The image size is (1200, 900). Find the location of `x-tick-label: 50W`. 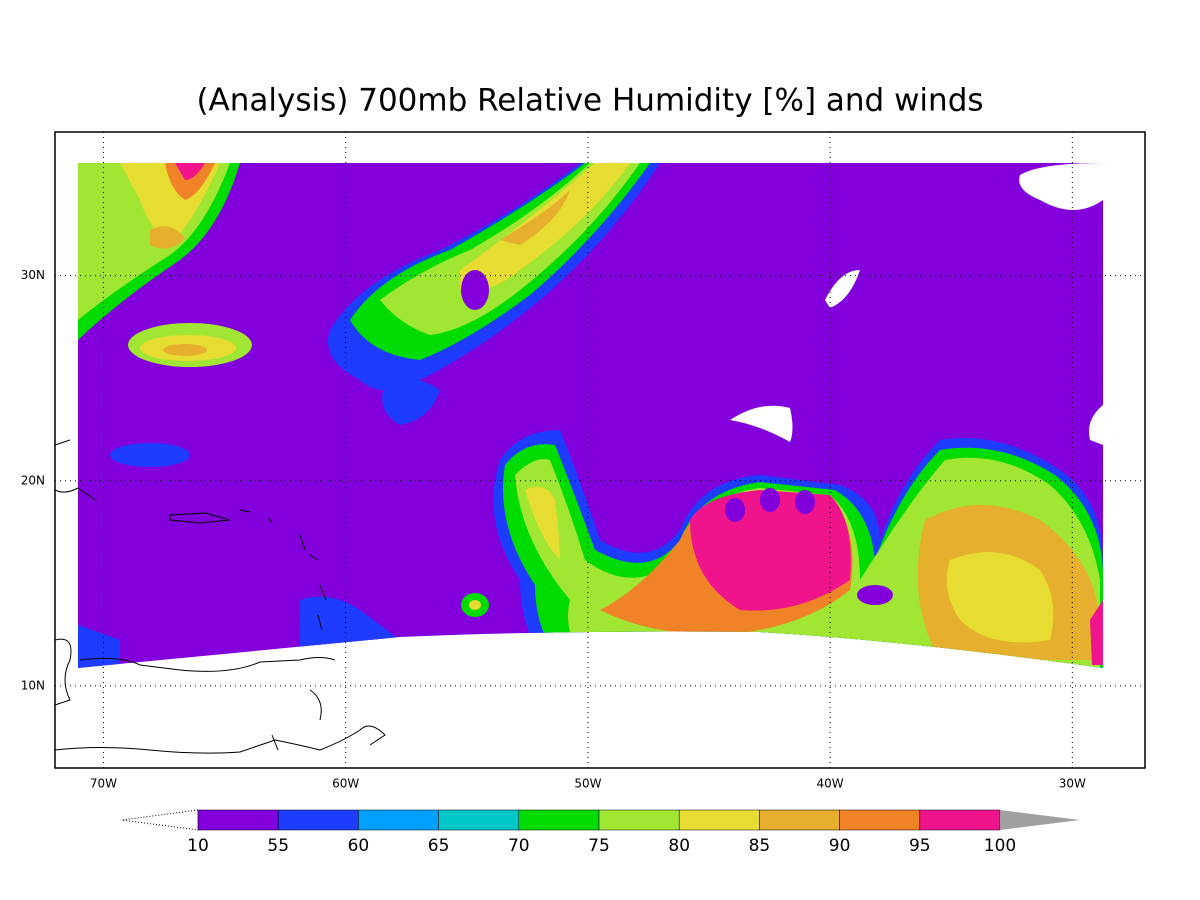

x-tick-label: 50W is located at coordinates (587, 784).